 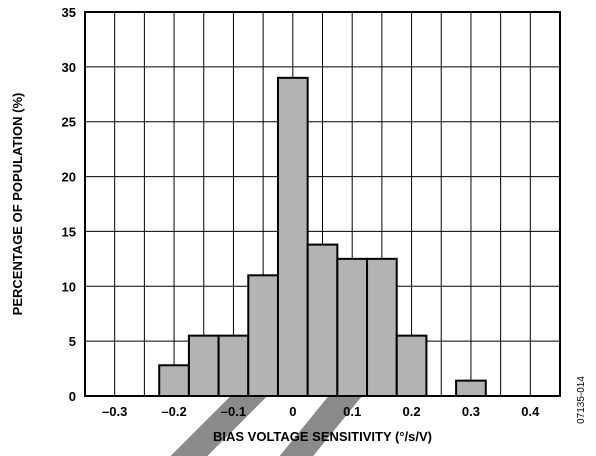 What do you see at coordinates (471, 411) in the screenshot?
I see `x-tick-label: 0.3` at bounding box center [471, 411].